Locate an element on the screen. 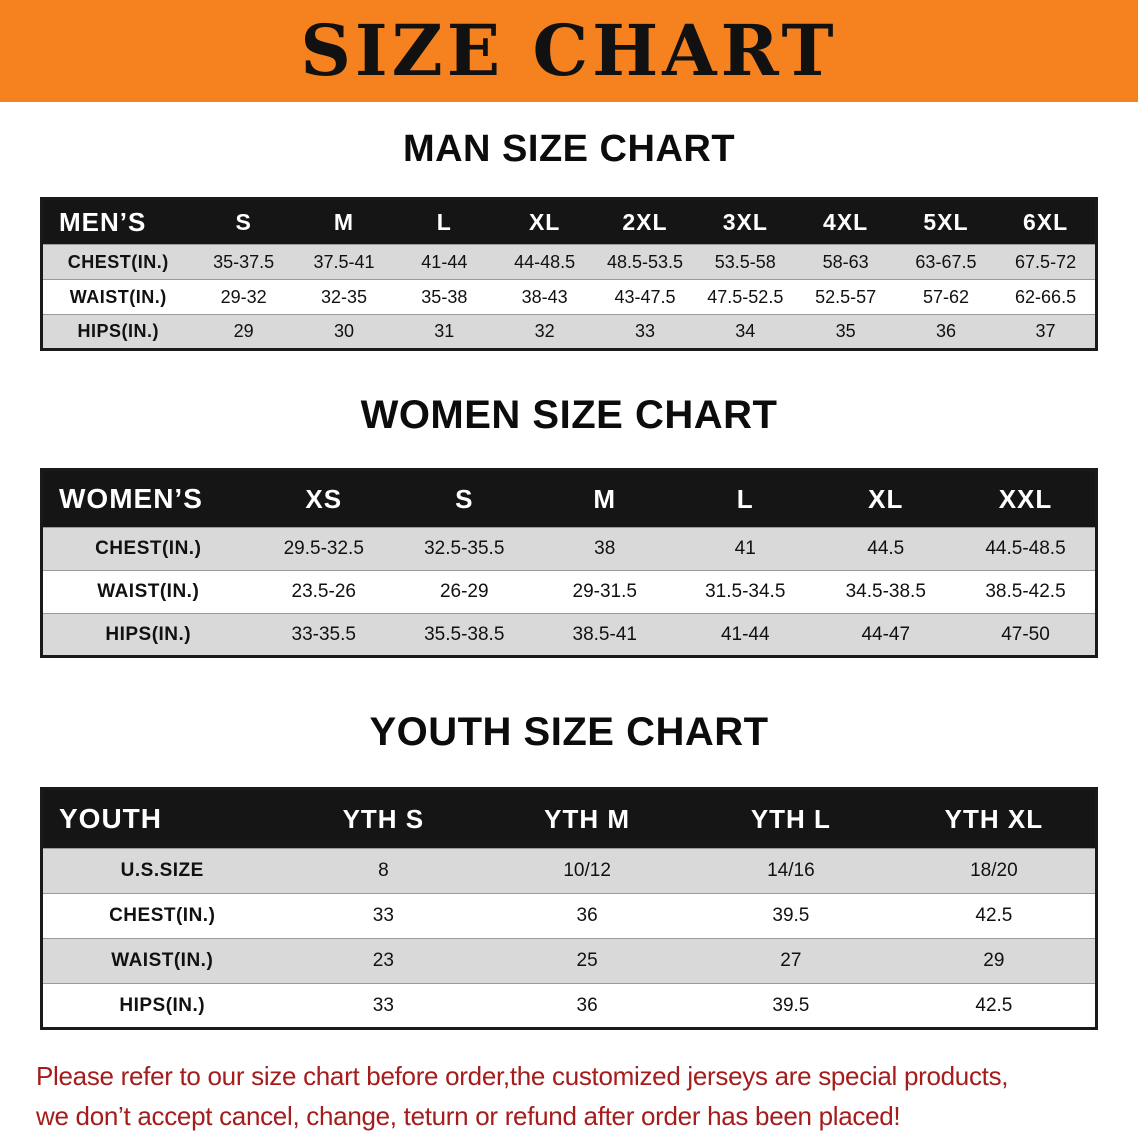  size-column-header: YTH L is located at coordinates (791, 818).